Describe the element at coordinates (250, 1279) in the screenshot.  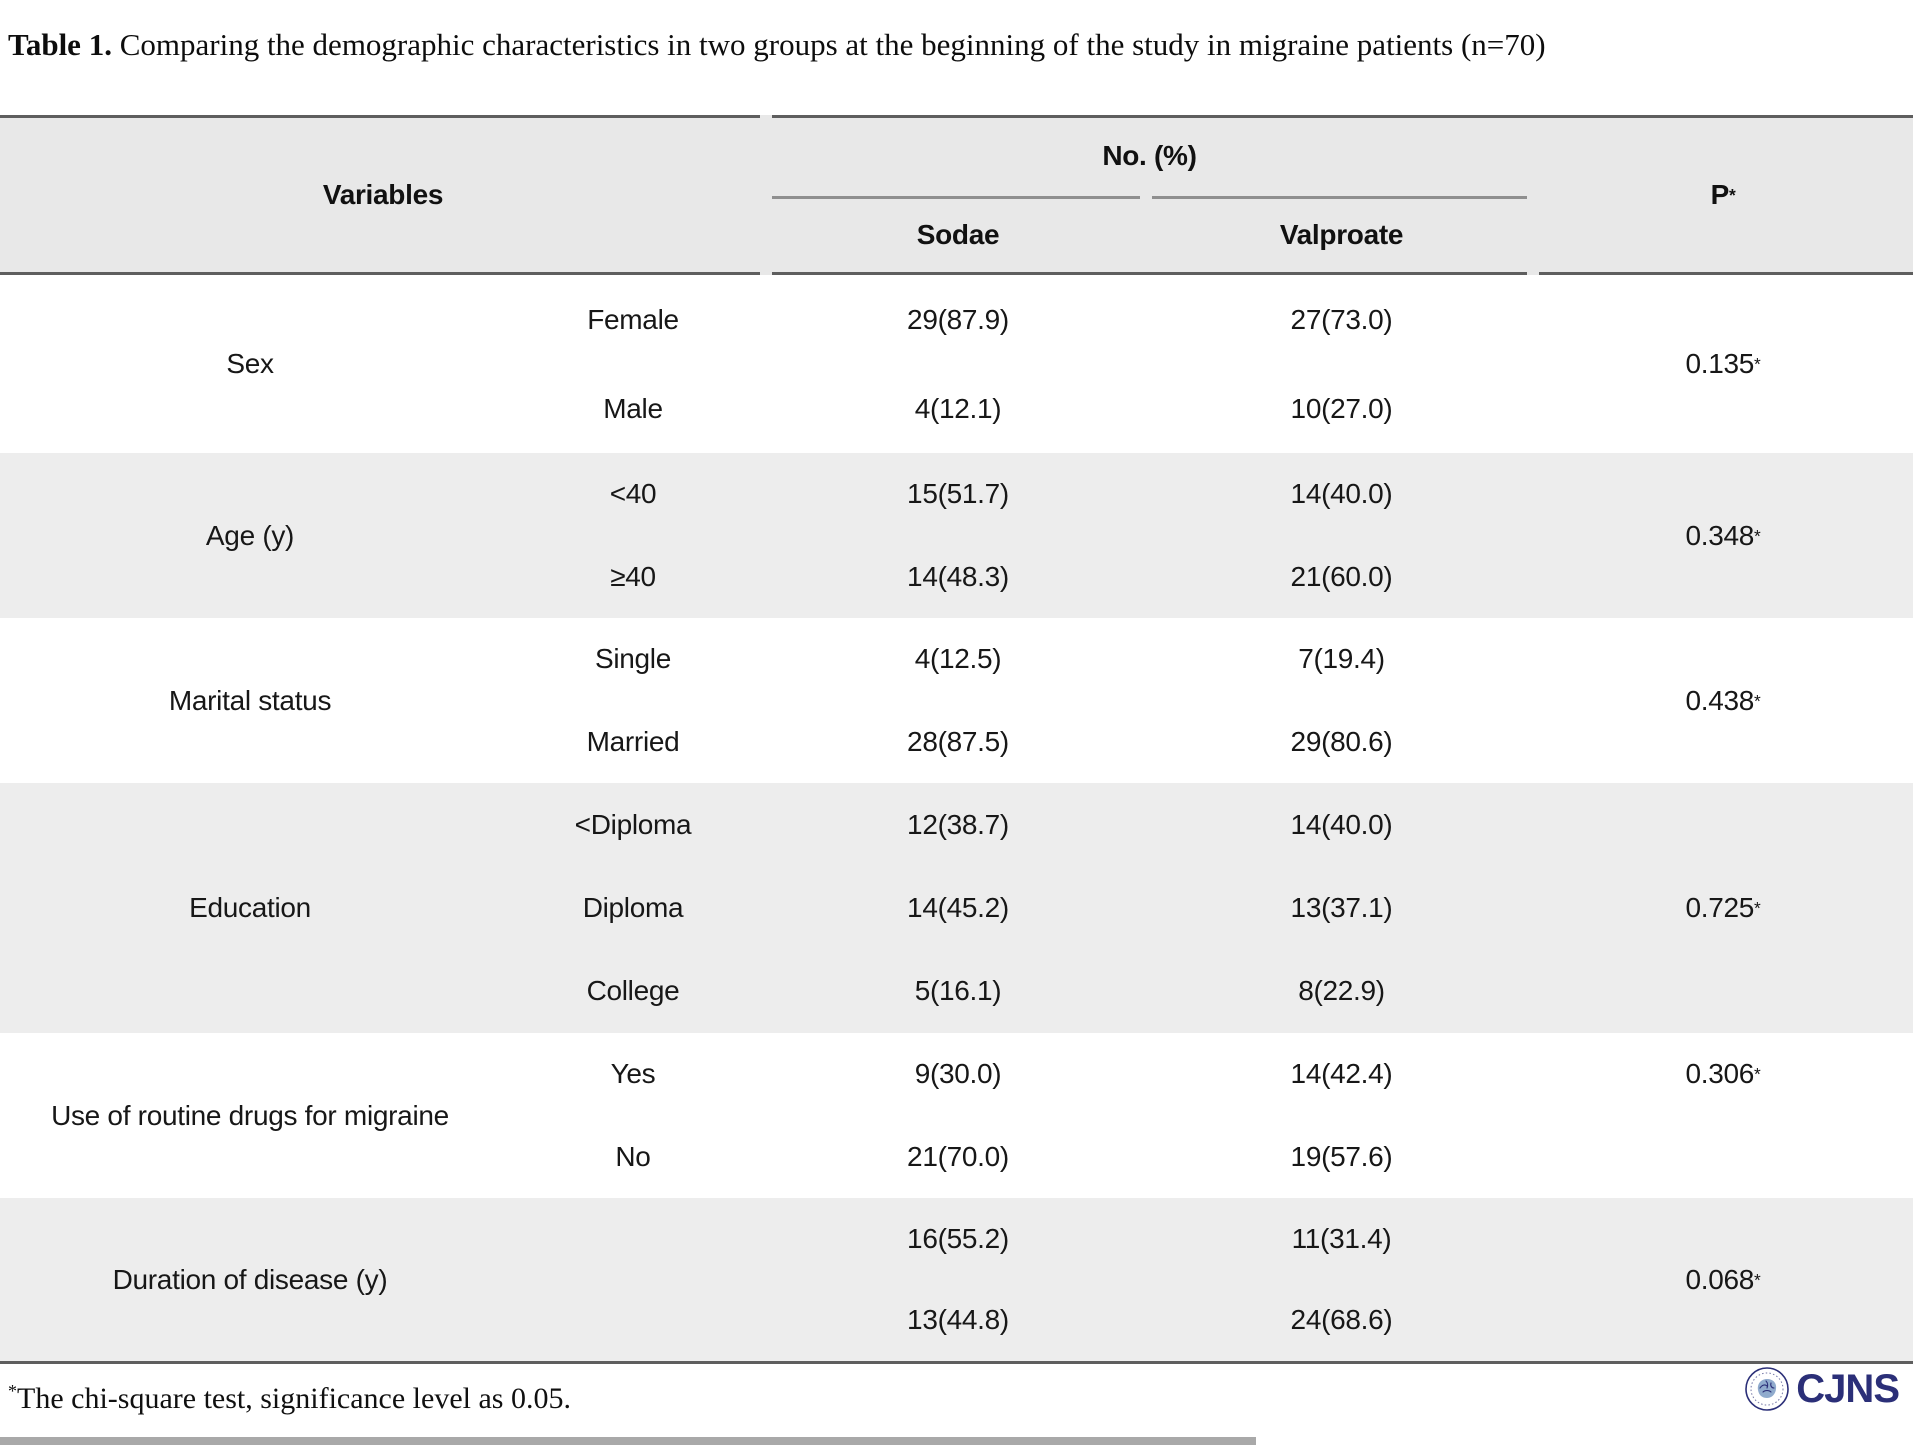
I see `variable-cell: Duration of disease (y)` at that location.